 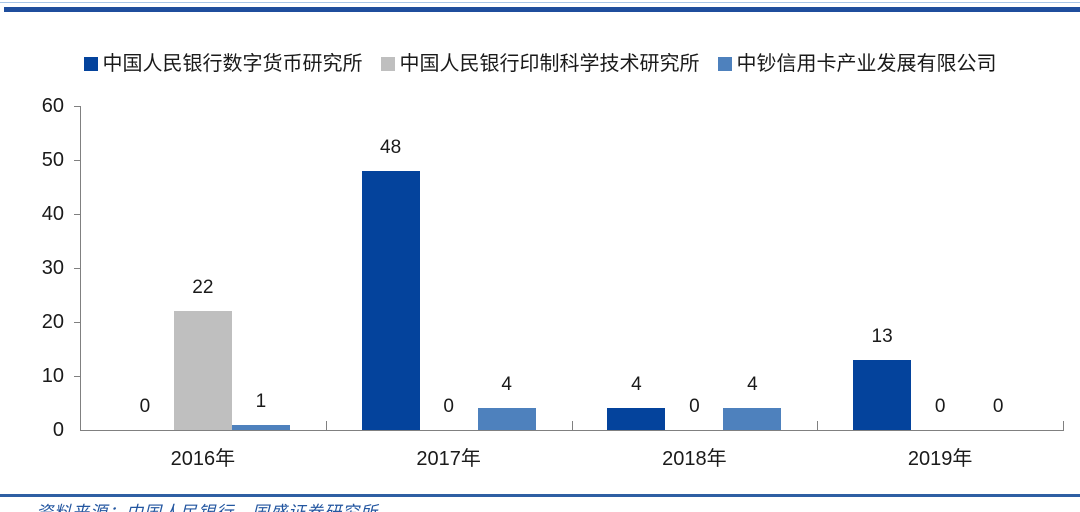 I want to click on bar-s1-c2, so click(x=390, y=300).